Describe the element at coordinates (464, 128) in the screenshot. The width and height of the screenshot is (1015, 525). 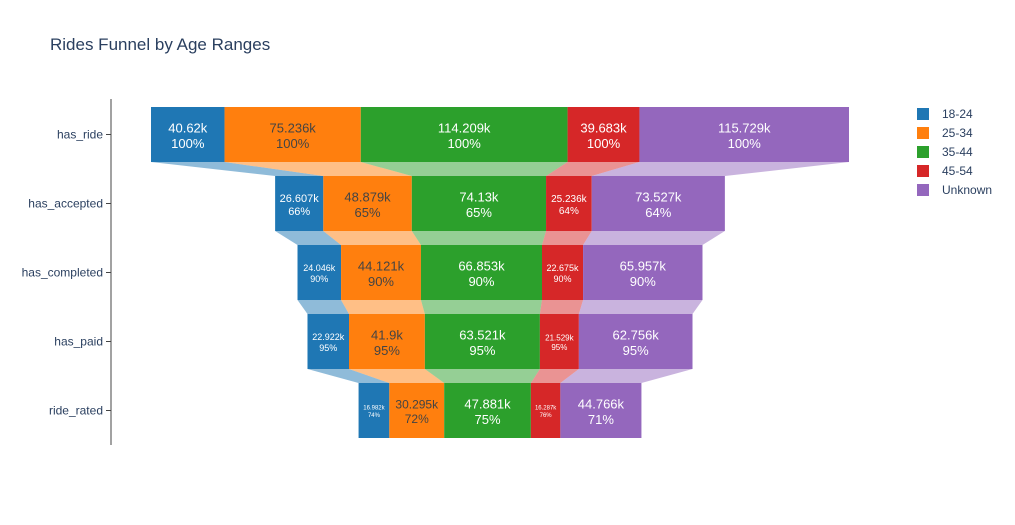
I see `bar-value-label: 114.209k` at that location.